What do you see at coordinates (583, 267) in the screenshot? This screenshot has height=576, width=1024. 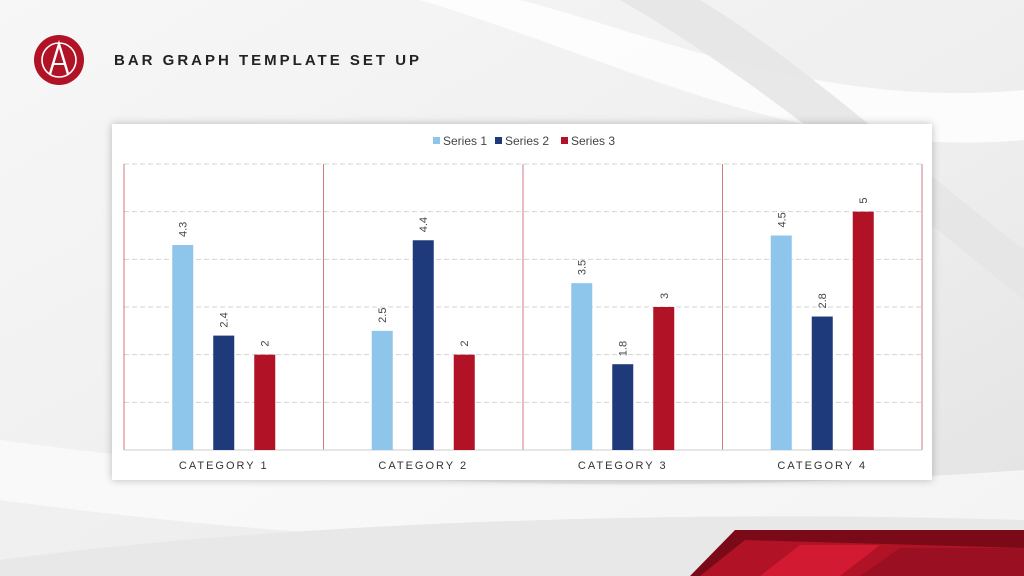 I see `data-label: 3.5` at bounding box center [583, 267].